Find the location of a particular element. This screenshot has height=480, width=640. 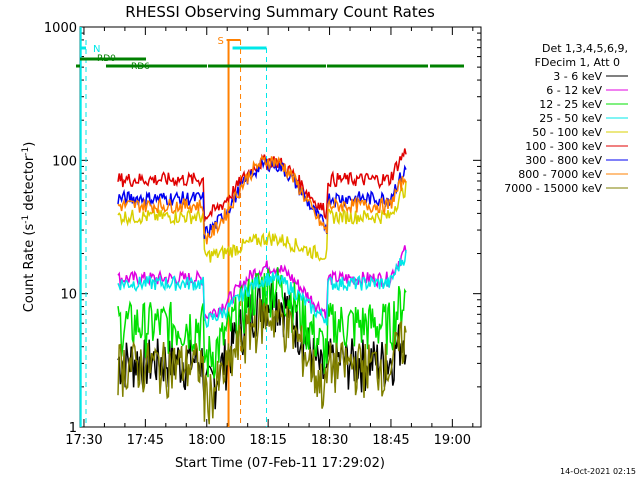

y-tick-label: 1 is located at coordinates (73, 428).